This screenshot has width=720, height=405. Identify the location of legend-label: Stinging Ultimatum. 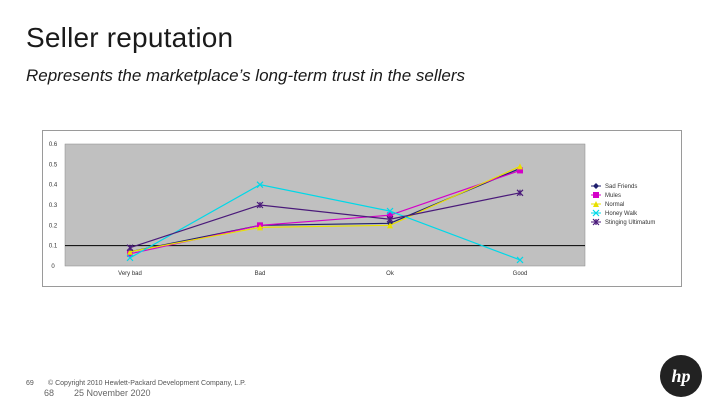
(630, 223).